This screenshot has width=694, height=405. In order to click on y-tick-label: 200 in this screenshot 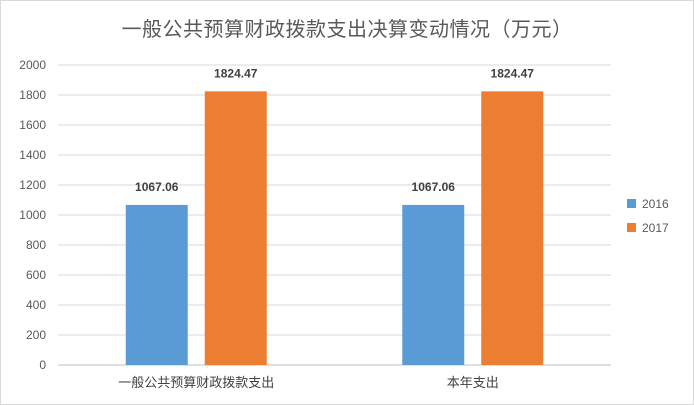, I will do `click(36, 335)`.